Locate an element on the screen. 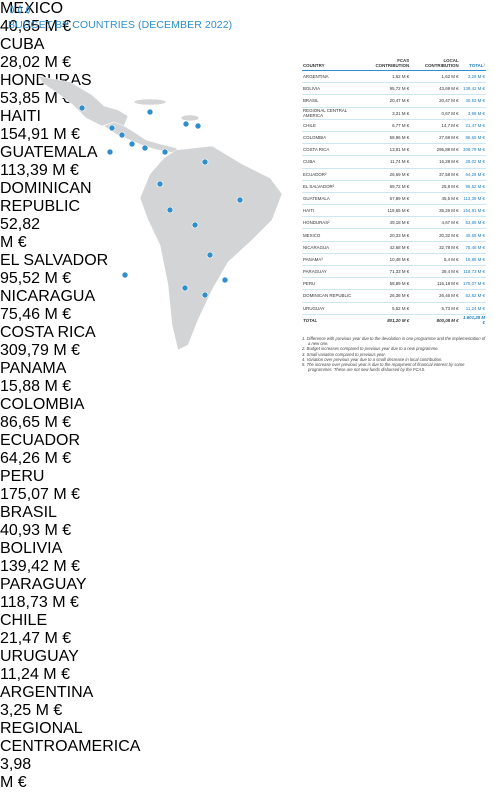 The width and height of the screenshot is (495, 792). table-cell: 95,52 M € is located at coordinates (472, 186).